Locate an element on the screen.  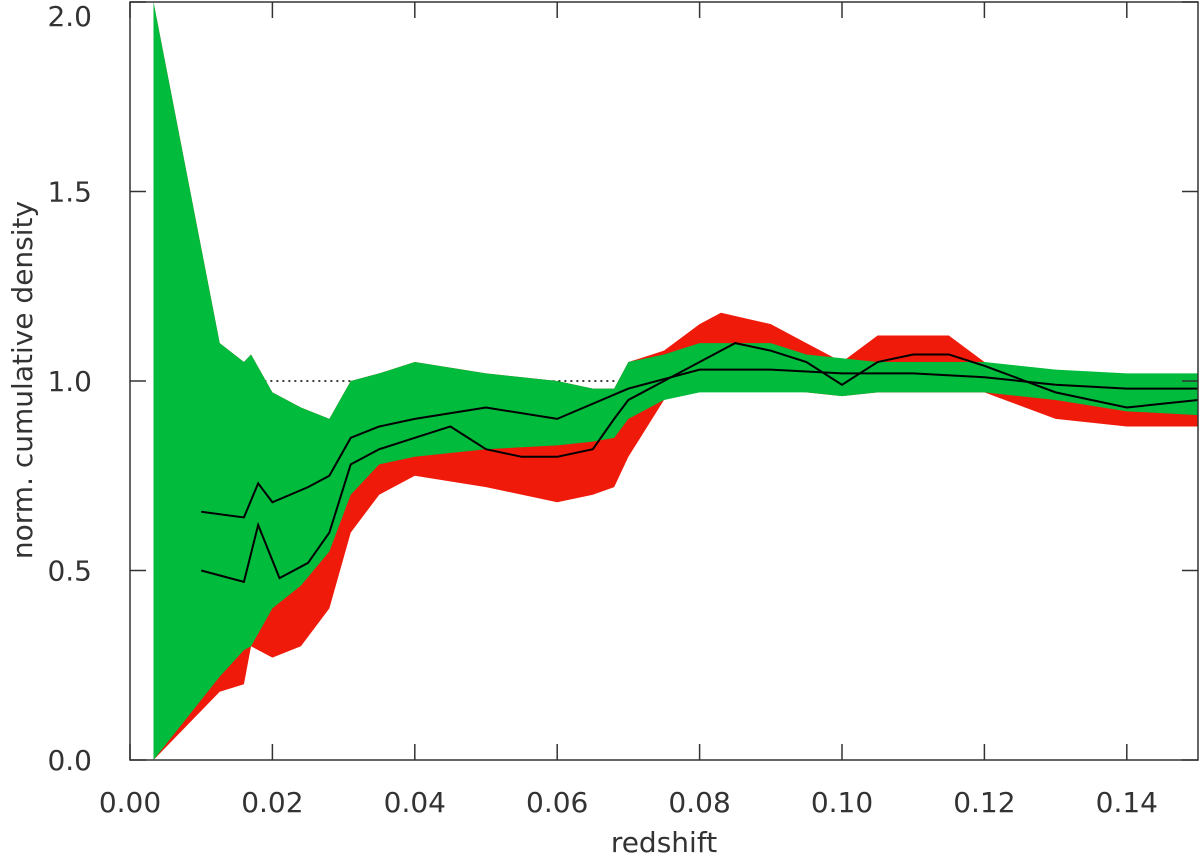
x-tick-label: 0.04 is located at coordinates (415, 802).